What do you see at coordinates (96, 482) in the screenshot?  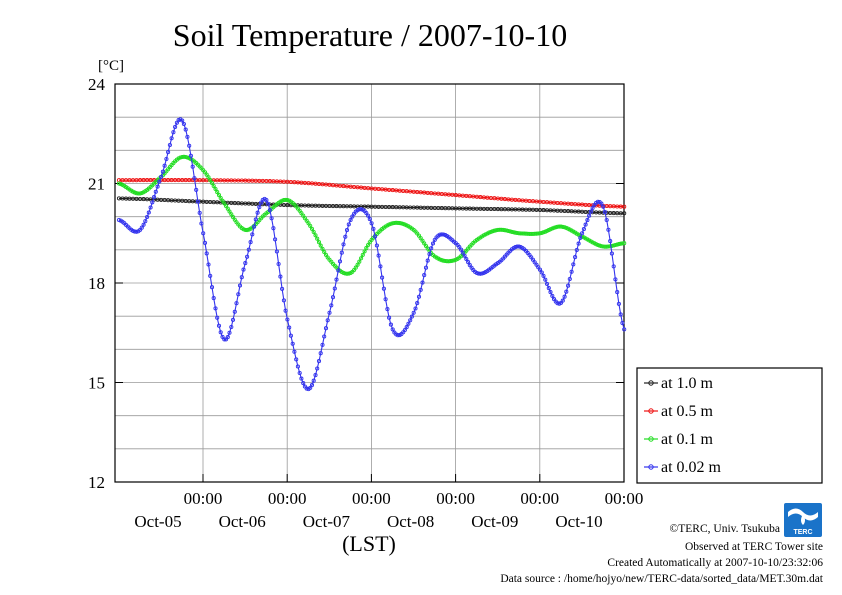 I see `y-tick-label: 12` at bounding box center [96, 482].